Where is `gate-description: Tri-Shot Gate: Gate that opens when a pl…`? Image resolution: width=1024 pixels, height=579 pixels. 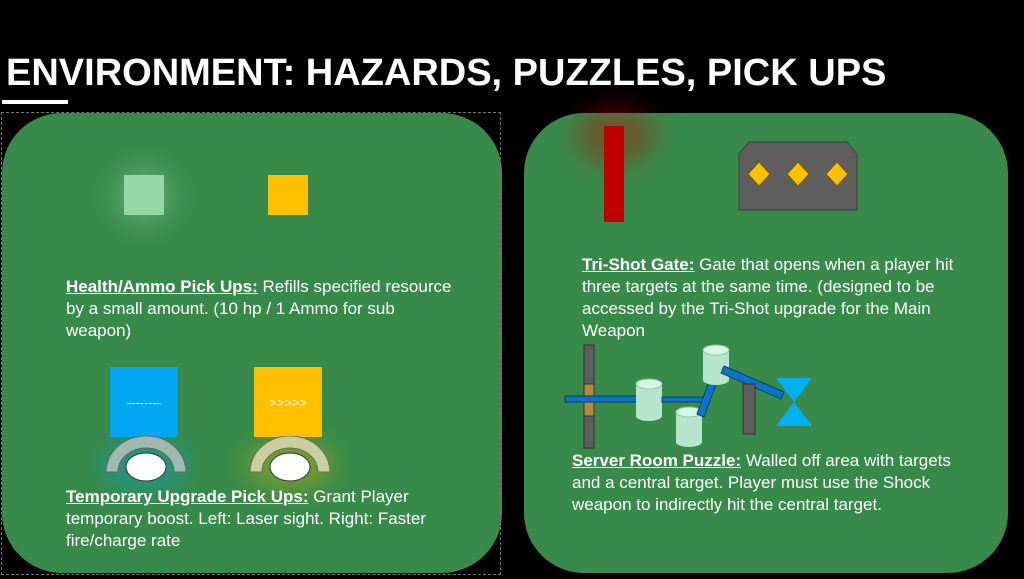
gate-description: Tri-Shot Gate: Gate that opens when a pl… is located at coordinates (772, 298).